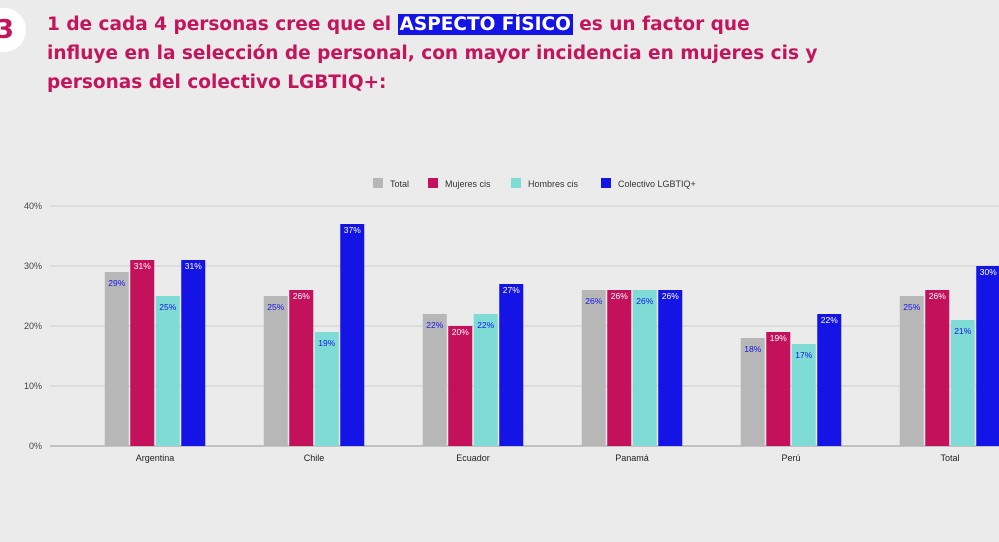  I want to click on data-label: 20%, so click(460, 332).